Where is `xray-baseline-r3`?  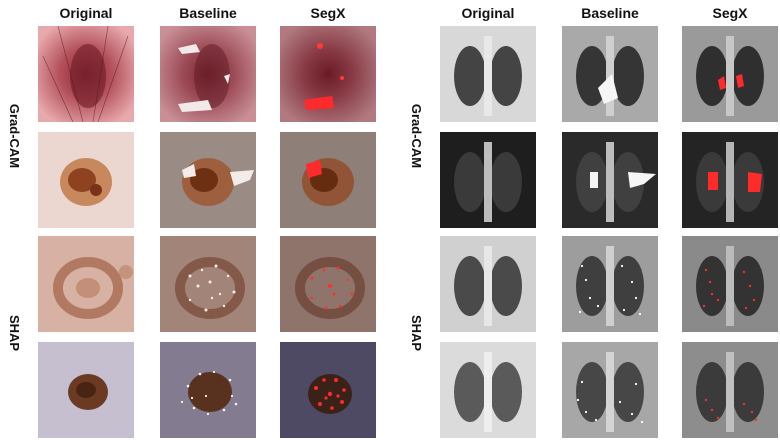 xray-baseline-r3 is located at coordinates (610, 284).